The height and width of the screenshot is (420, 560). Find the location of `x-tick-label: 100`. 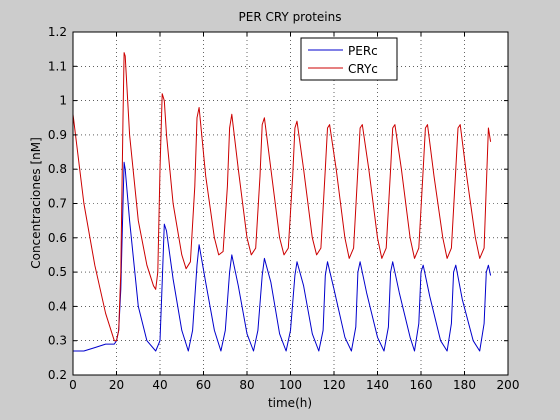

x-tick-label: 100 is located at coordinates (290, 385).